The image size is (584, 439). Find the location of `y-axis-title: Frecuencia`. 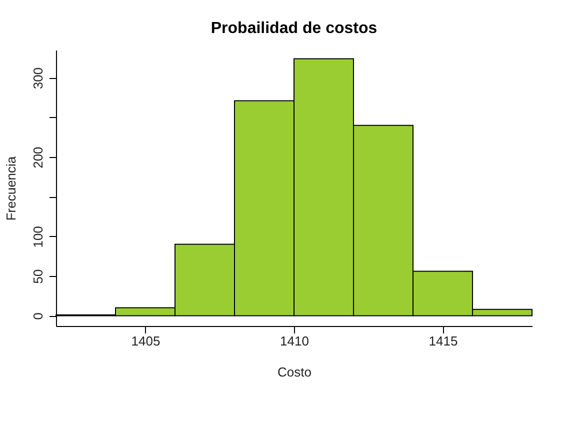

y-axis-title: Frecuencia is located at coordinates (11, 188).